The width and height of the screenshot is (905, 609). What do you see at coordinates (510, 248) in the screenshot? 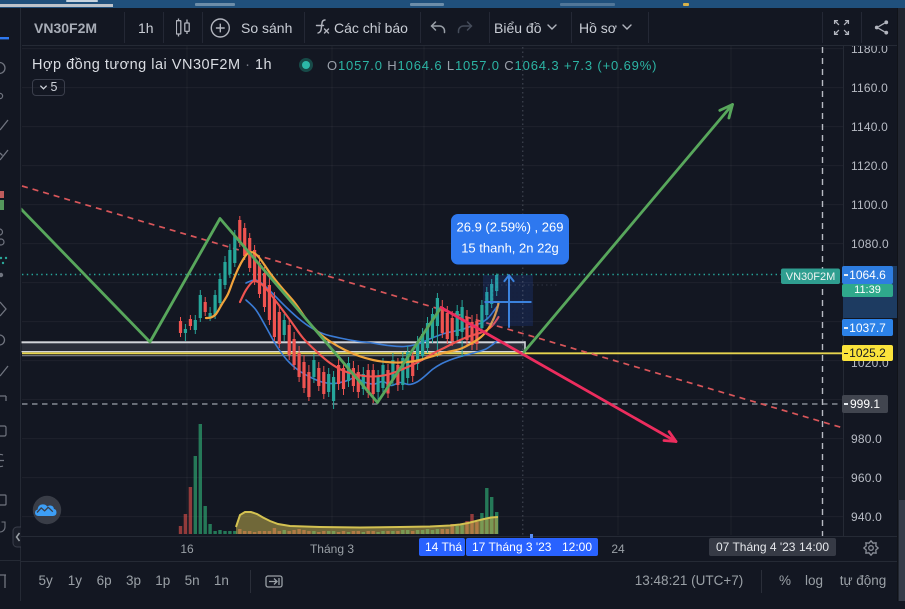
I see `svg-text: 15 thanh, 2n 22g` at bounding box center [510, 248].